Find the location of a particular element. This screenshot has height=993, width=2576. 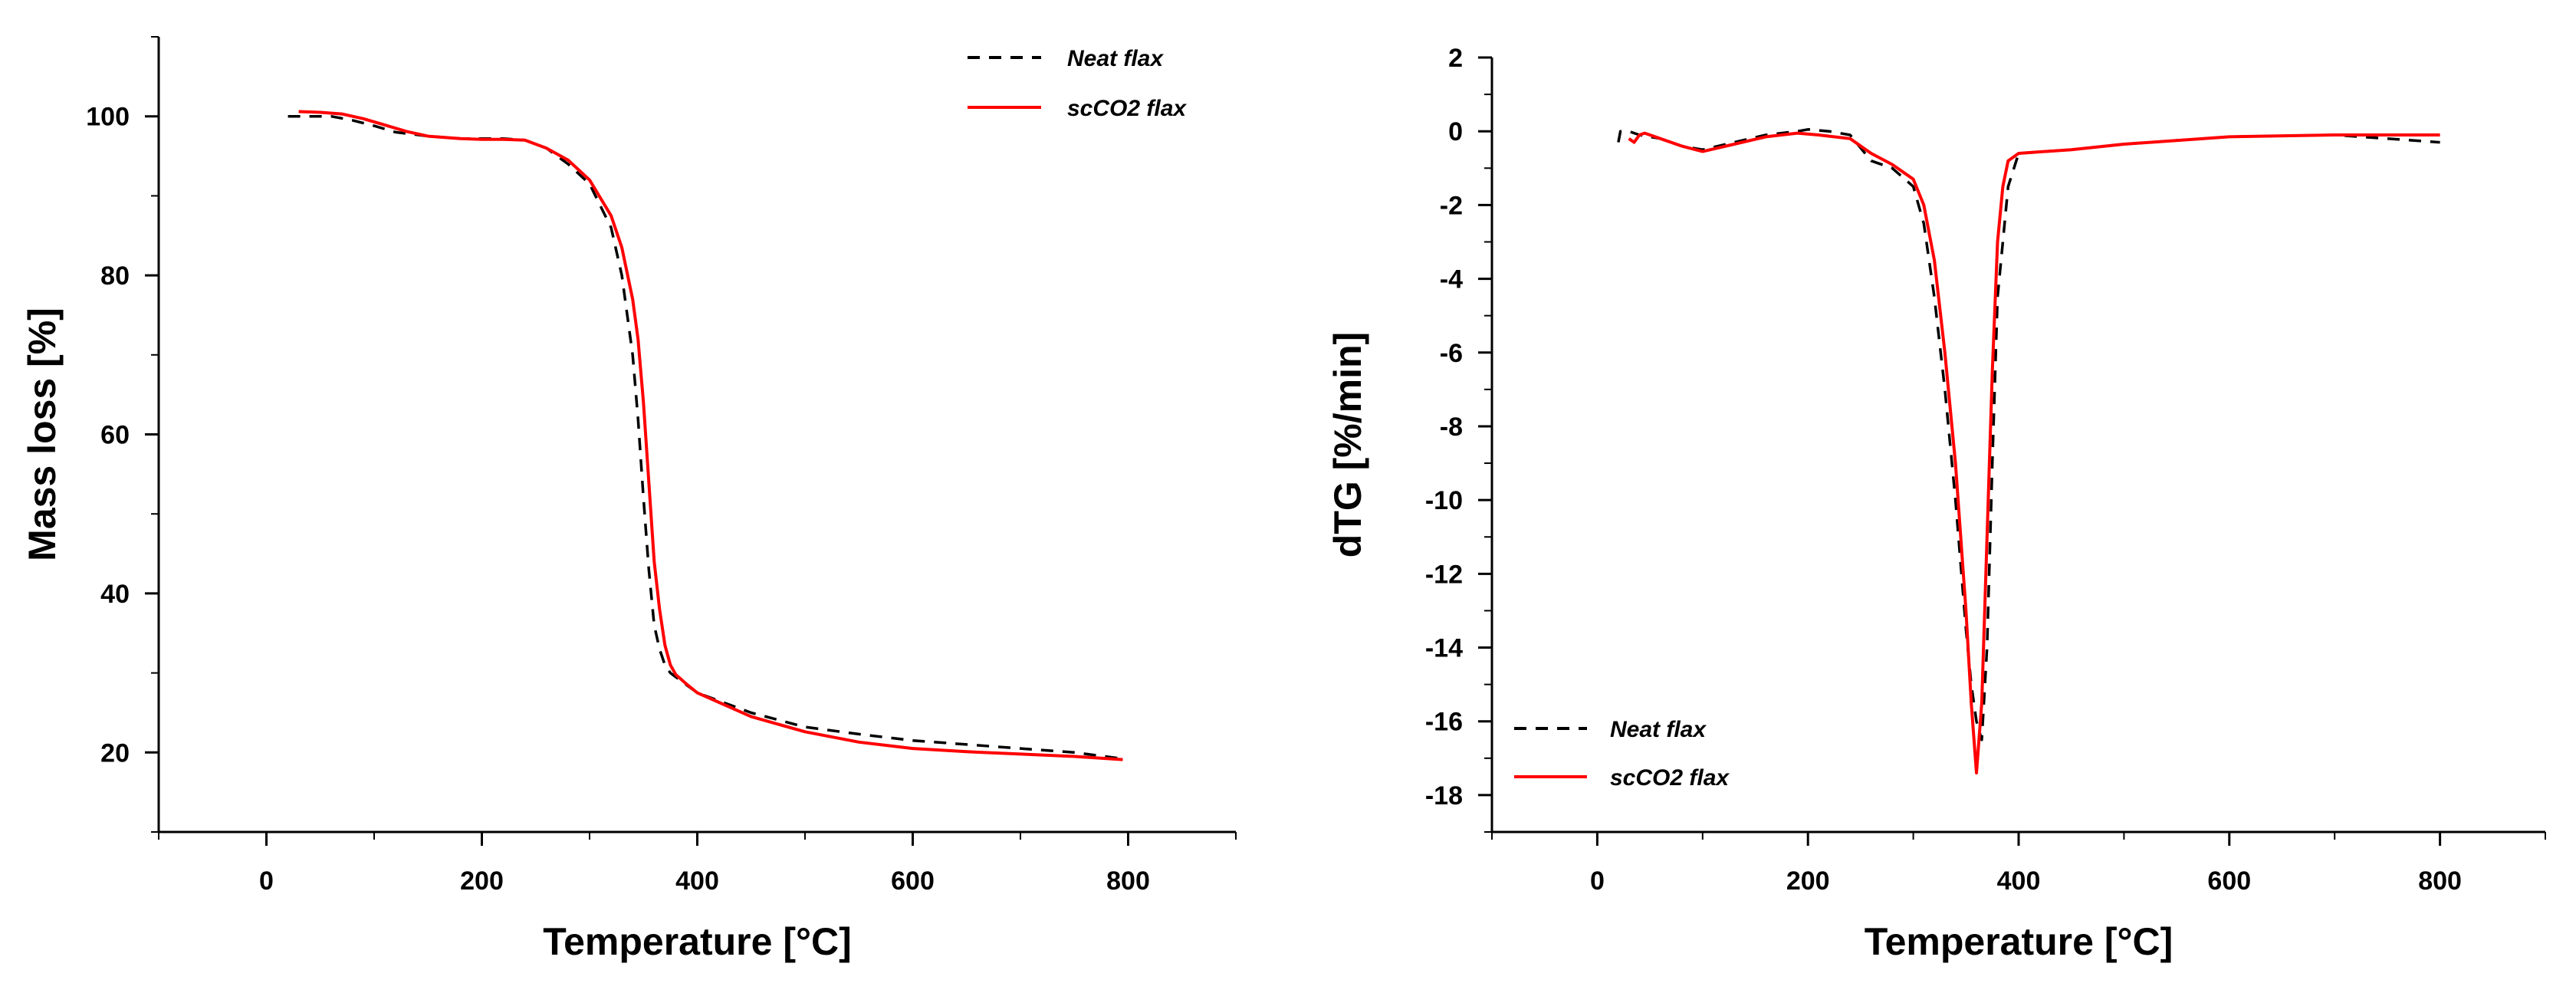

y-axis-title: Mass loss [%] is located at coordinates (43, 434).